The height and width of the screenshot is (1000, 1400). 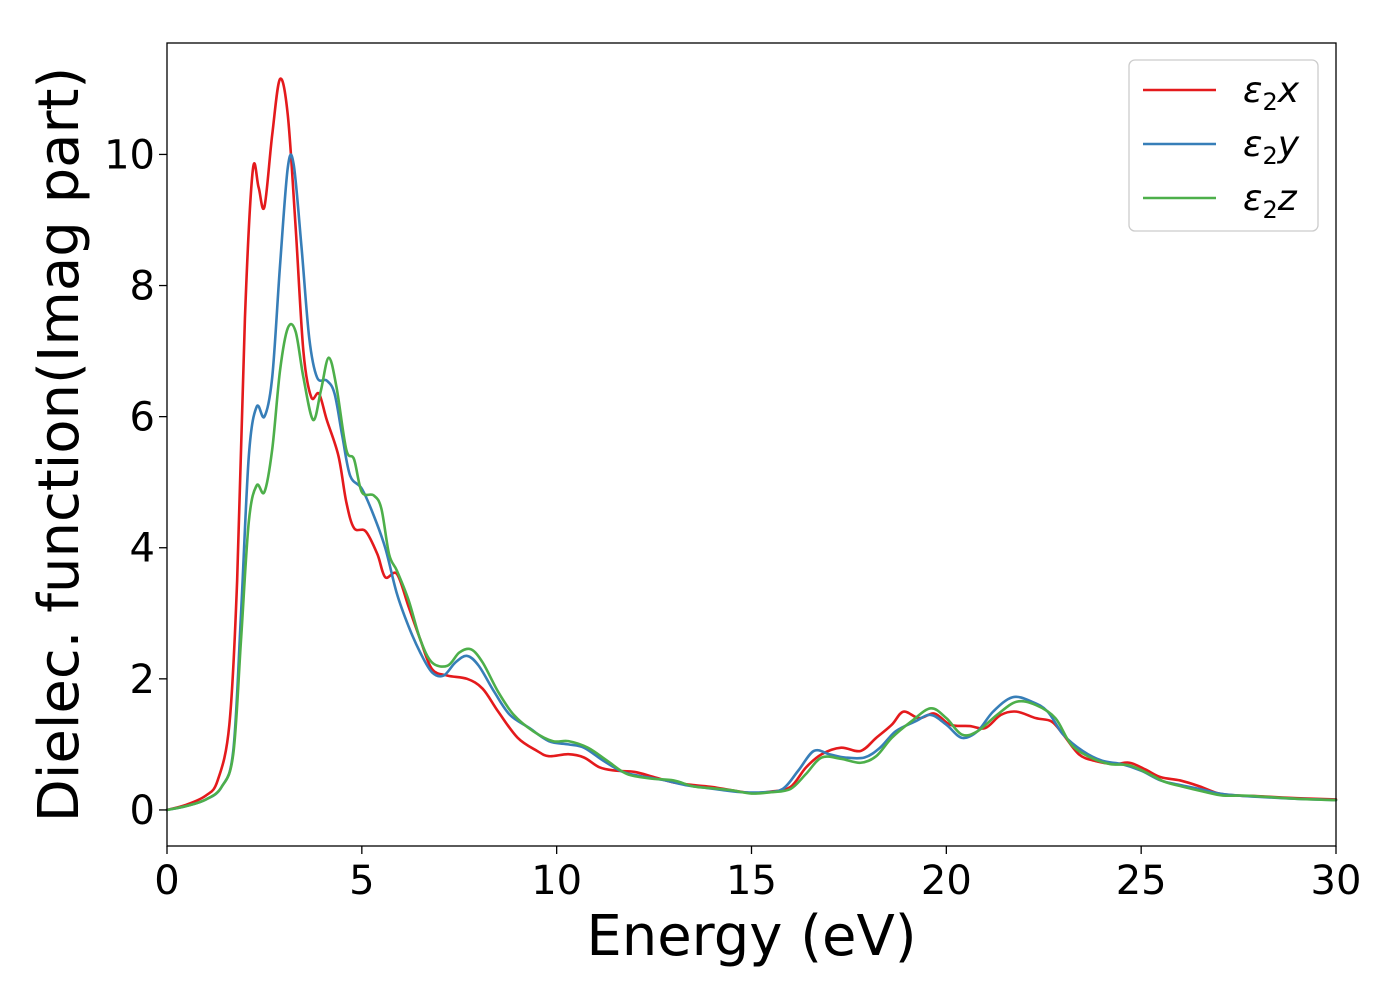 I want to click on x-axis-ticks: 0 5 10 15 20 25 30, so click(x=757, y=875).